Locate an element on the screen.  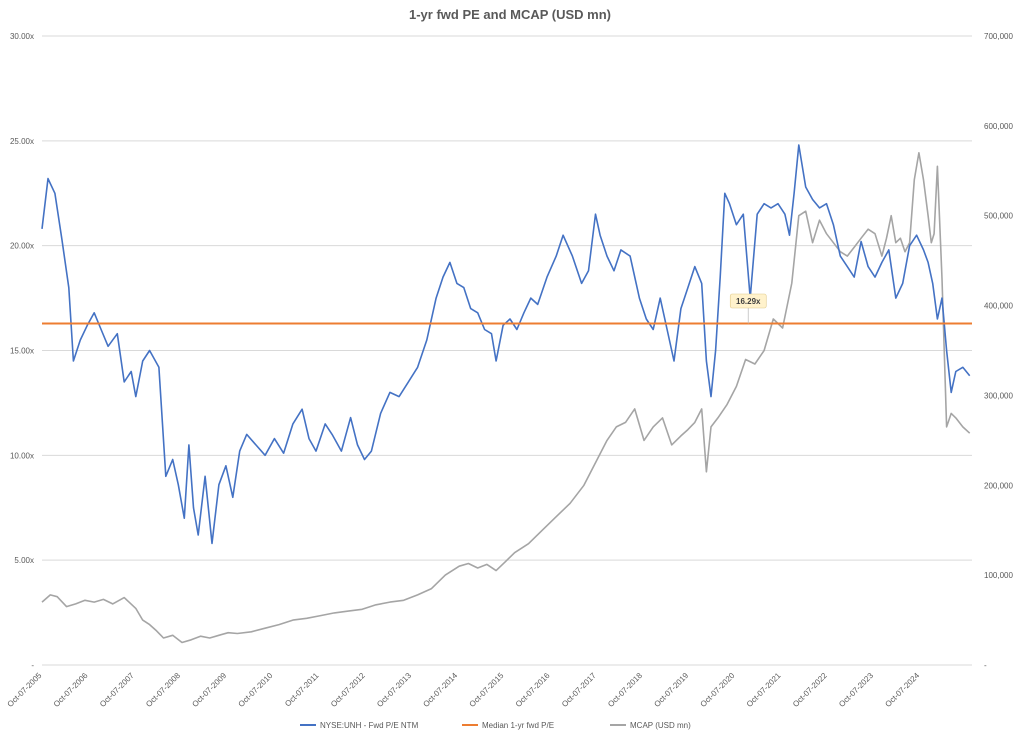
y-right-tick-label: 600,000 is located at coordinates (998, 126).